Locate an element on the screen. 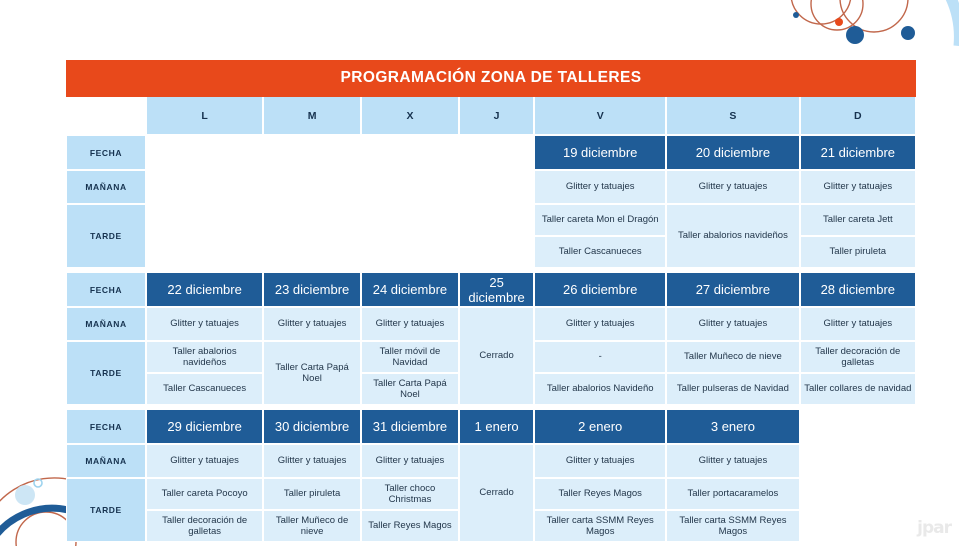  week-2-tarde2-x: Taller Carta Papá Noel is located at coordinates (409, 389).